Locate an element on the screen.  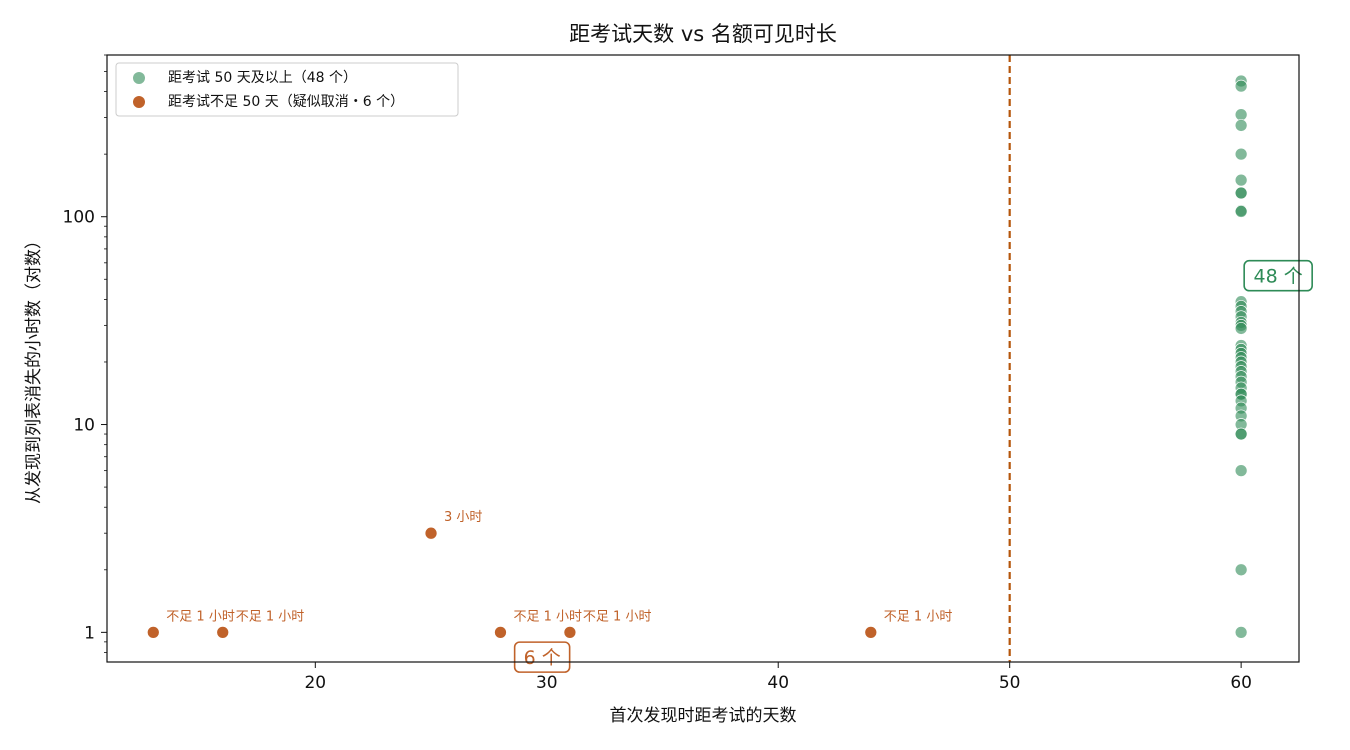
legend-label-series-2: 距考试不足 50 天（疑似取消・6 个） is located at coordinates (286, 102).